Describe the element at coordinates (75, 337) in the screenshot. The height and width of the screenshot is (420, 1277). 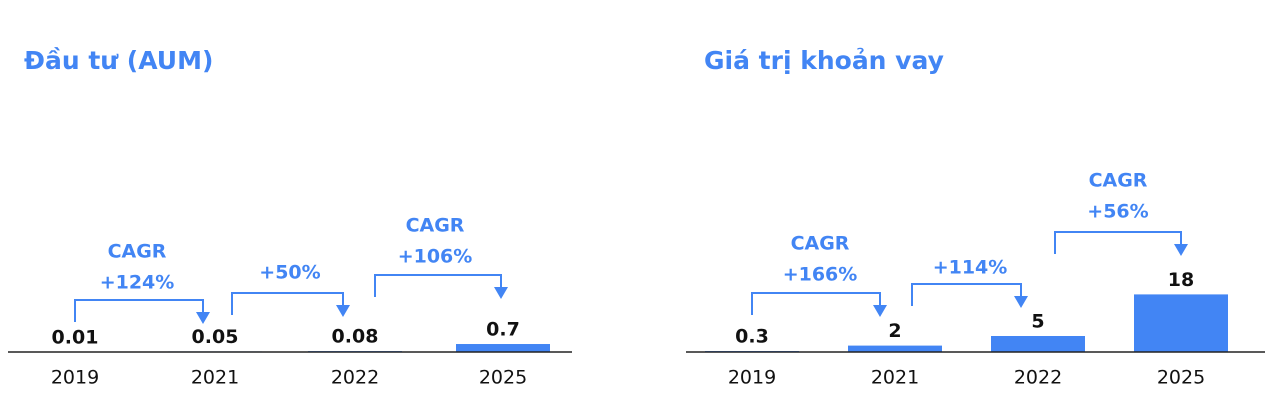
I see `value-label: 0.01` at that location.